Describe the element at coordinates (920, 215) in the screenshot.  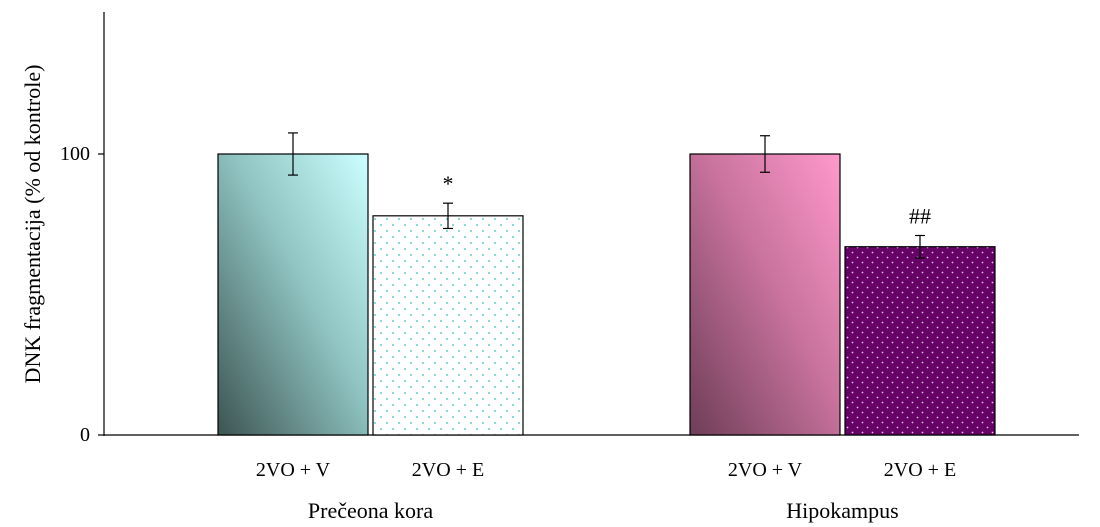
I see `significance-label: ##` at that location.